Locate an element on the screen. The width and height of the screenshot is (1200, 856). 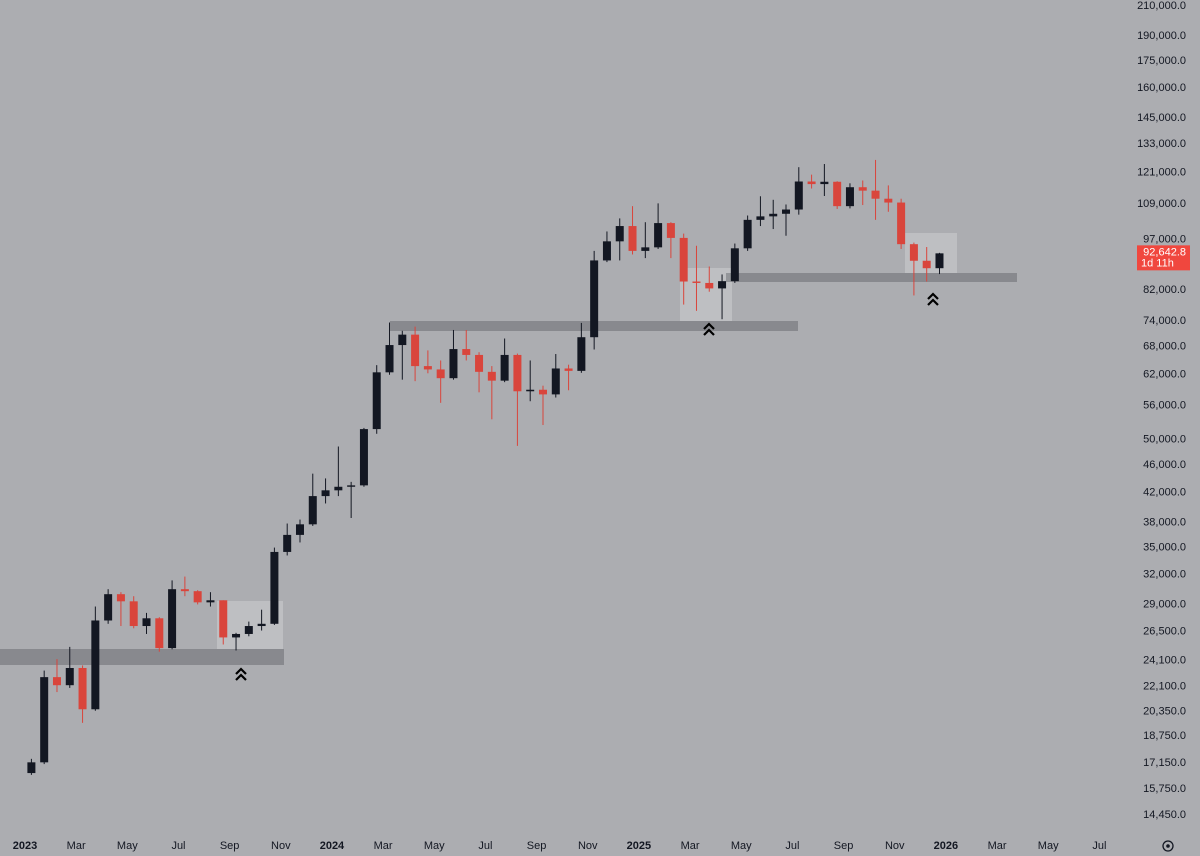
y-tick-label: 35,000.0 is located at coordinates (1164, 547).